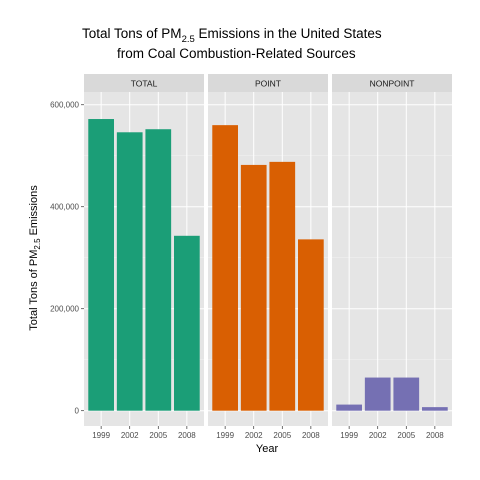 This screenshot has width=480, height=480. Describe the element at coordinates (37, 244) in the screenshot. I see `y-axis-title-subscript: 2.5` at that location.